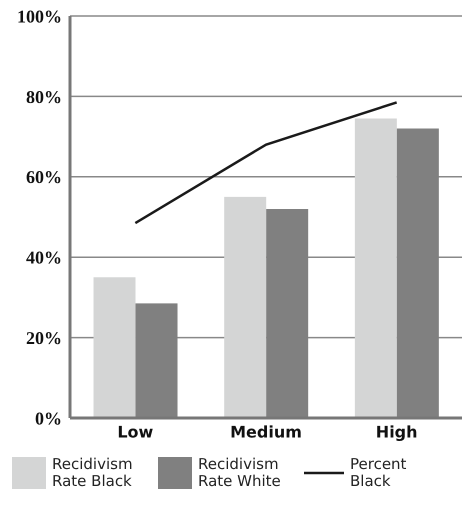 The width and height of the screenshot is (462, 516). I want to click on y-tick-label: 80%, so click(44, 96).